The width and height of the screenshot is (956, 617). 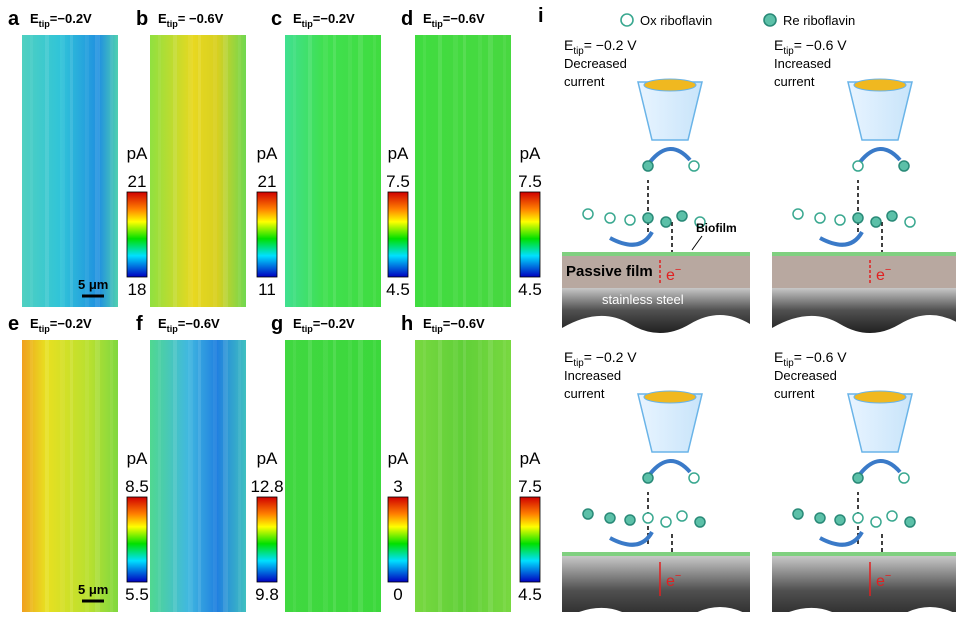 What do you see at coordinates (137, 181) in the screenshot?
I see `colorbar-max: 21` at bounding box center [137, 181].